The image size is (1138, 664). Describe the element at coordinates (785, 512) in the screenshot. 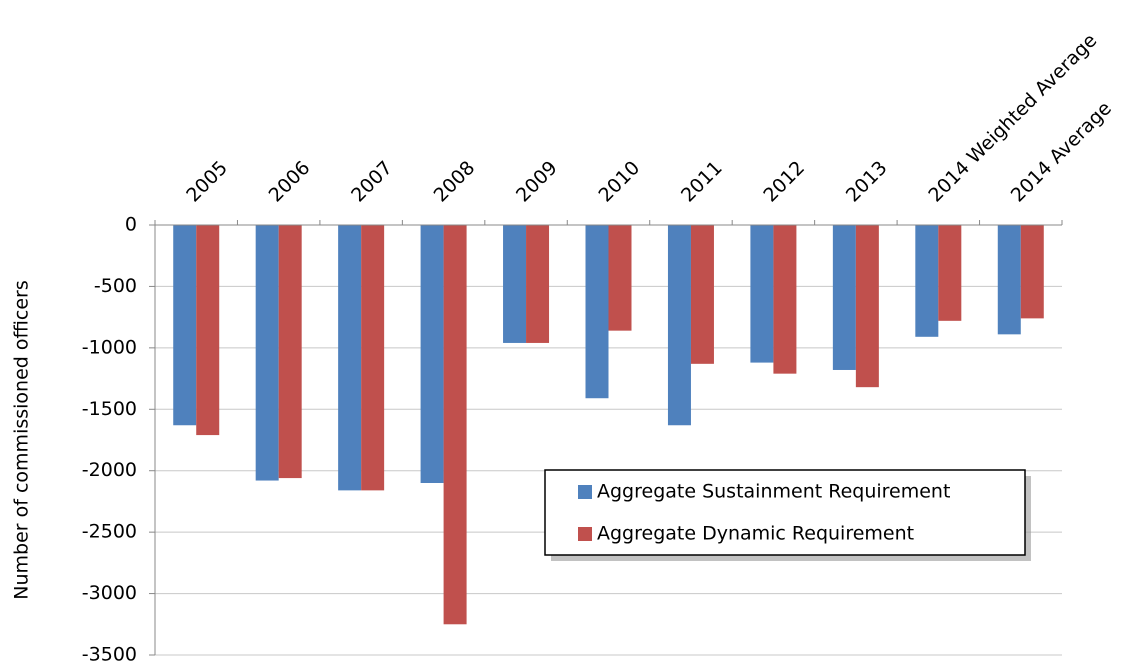

I see `legend-box` at that location.